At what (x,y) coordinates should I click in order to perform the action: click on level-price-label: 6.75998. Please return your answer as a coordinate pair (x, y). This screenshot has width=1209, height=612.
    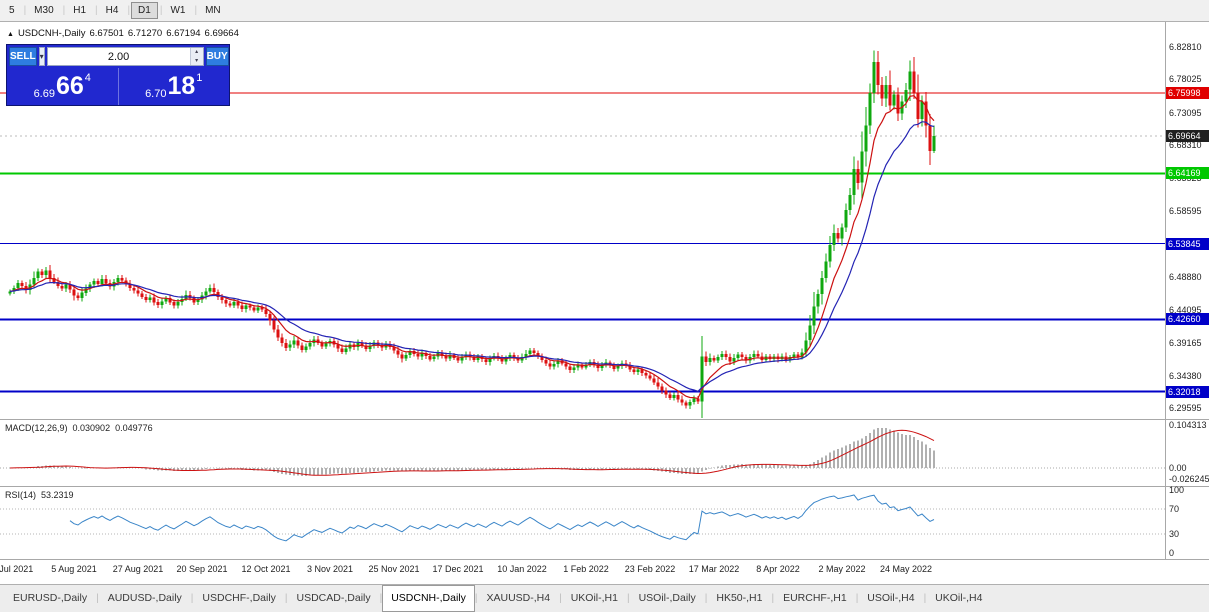
    Looking at the image, I should click on (1187, 93).